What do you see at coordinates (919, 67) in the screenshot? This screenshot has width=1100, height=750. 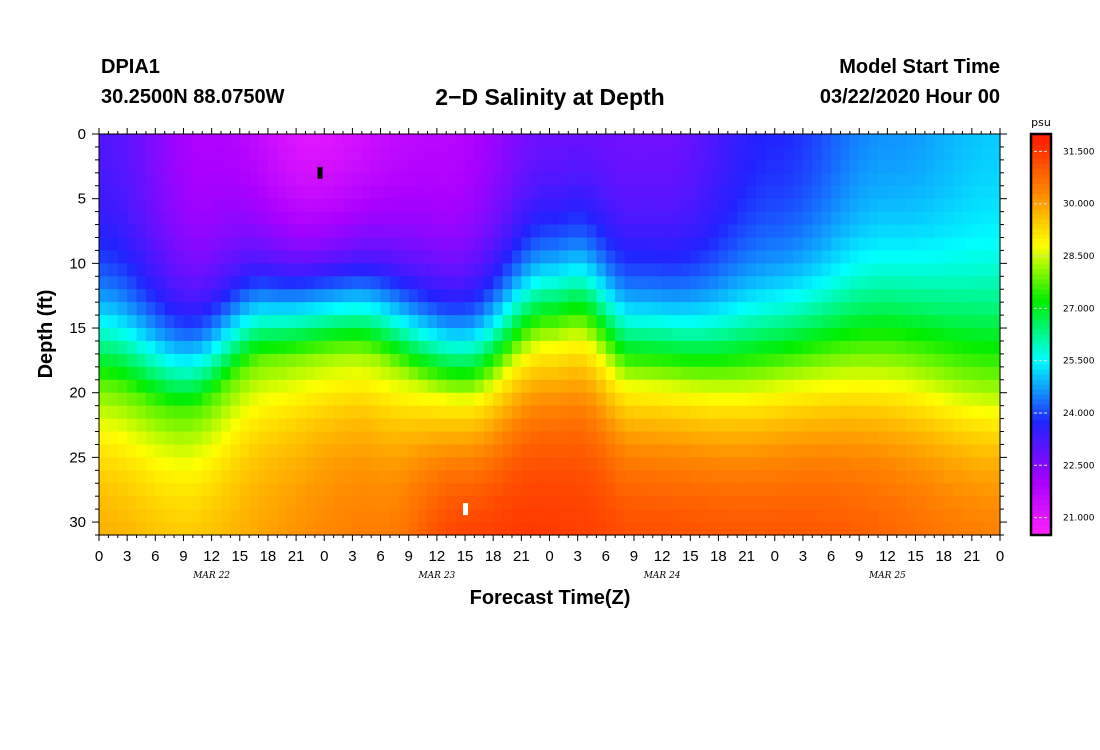 I see `model-start-label: Model Start Time` at bounding box center [919, 67].